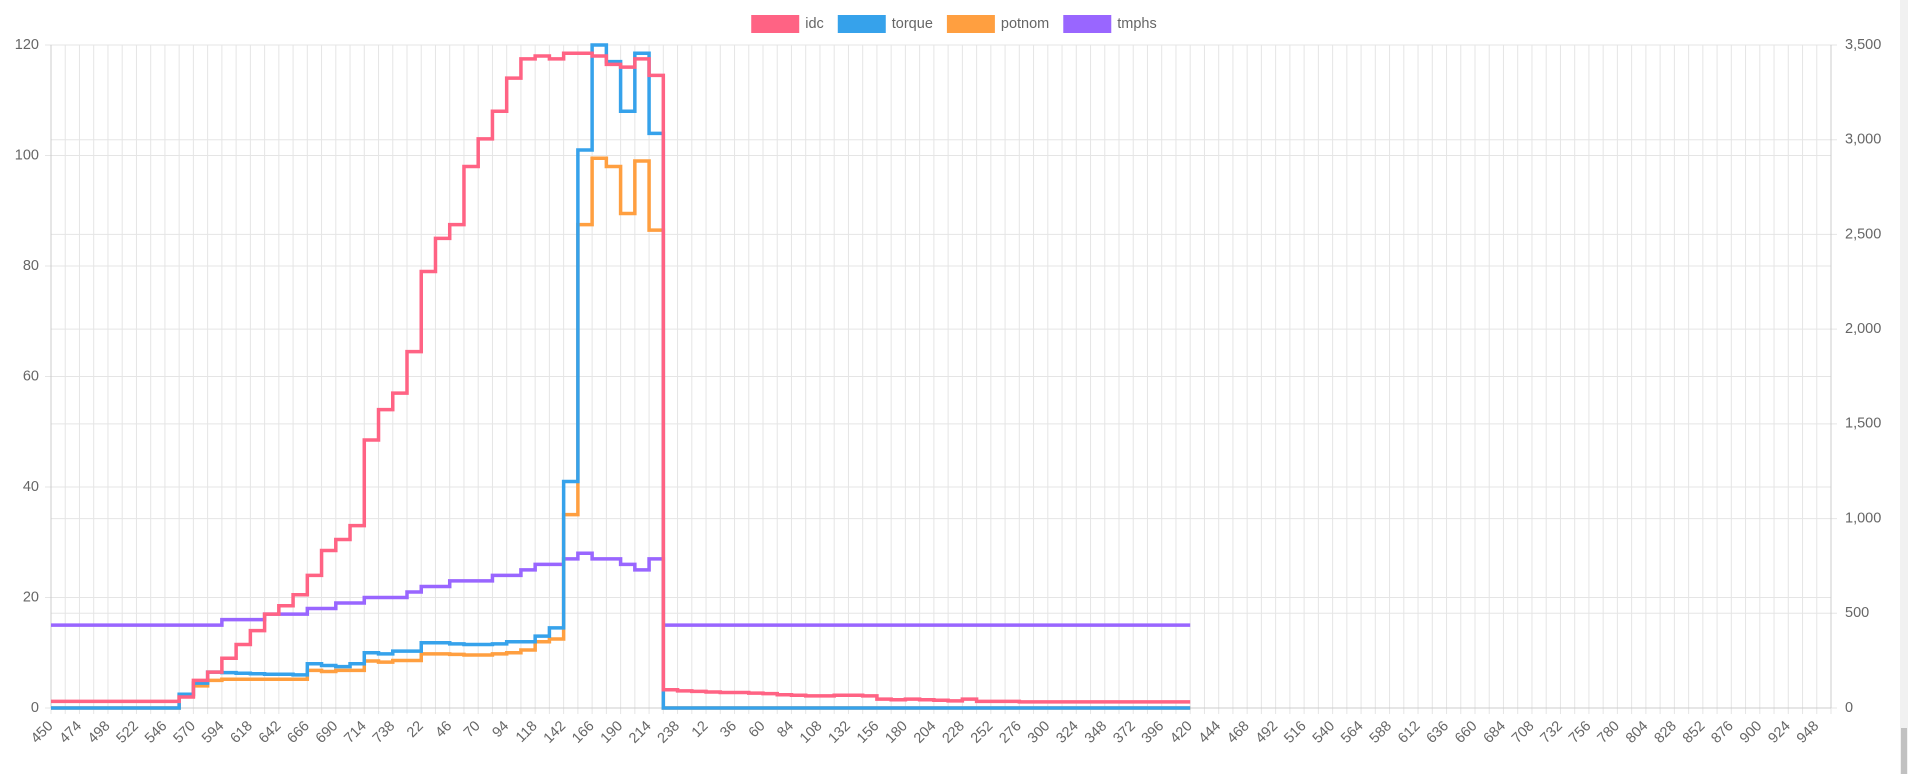 The image size is (1908, 774). Describe the element at coordinates (42, 732) in the screenshot. I see `x-tick-label: 450` at that location.